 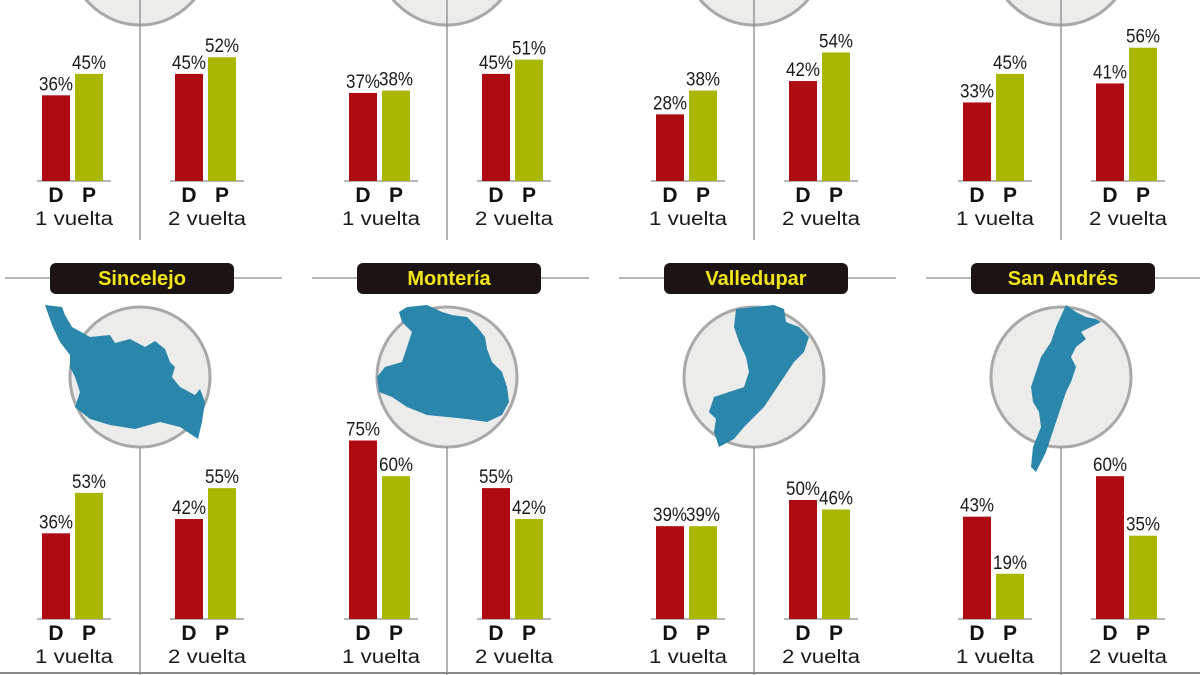 I want to click on city-title: San Andrés, so click(x=1063, y=279).